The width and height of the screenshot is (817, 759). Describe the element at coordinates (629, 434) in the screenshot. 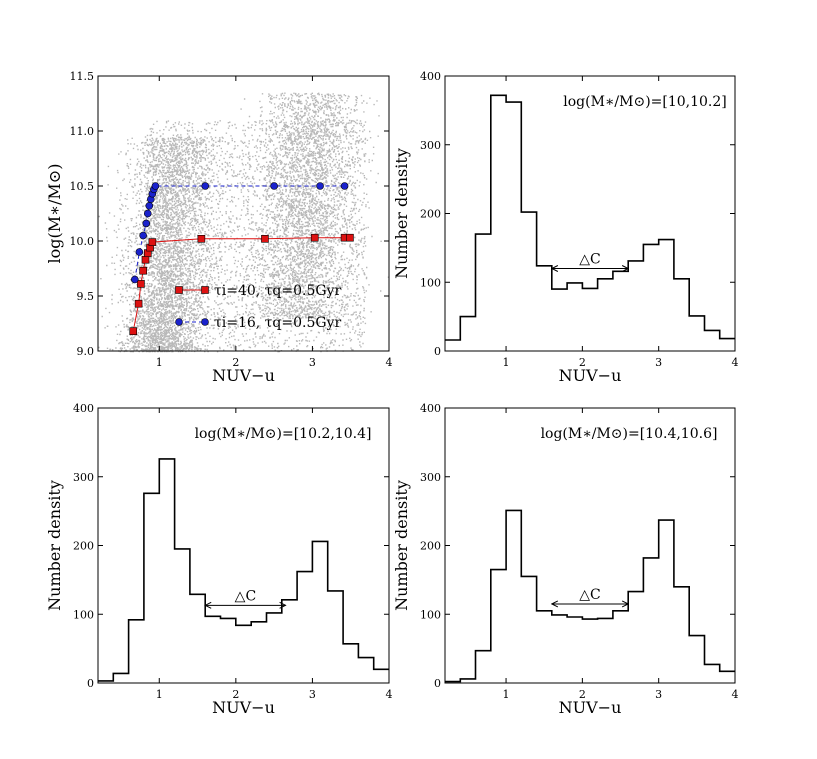

I see `mass-bin-annotation: log(M∗/M⊙)=[10.4,10.6]` at that location.